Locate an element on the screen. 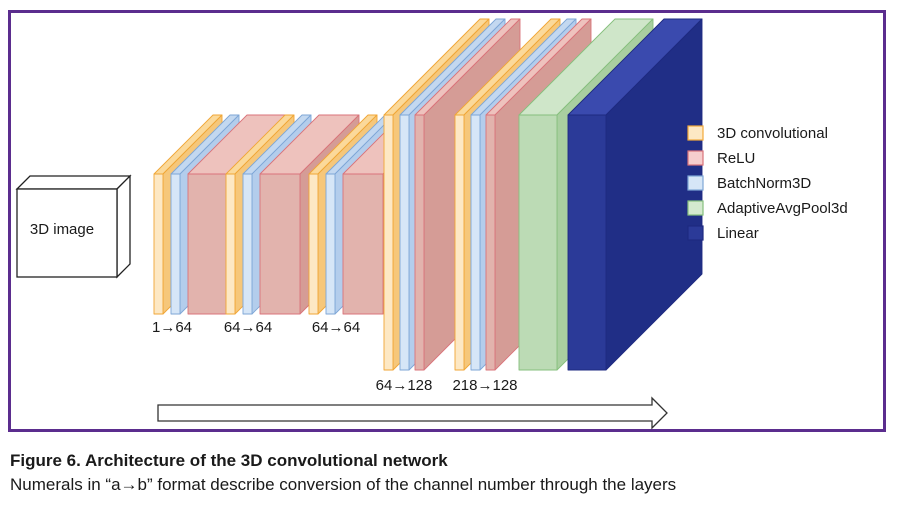 This screenshot has height=505, width=899. legend-item-batchnorm: BatchNorm3D is located at coordinates (749, 183).